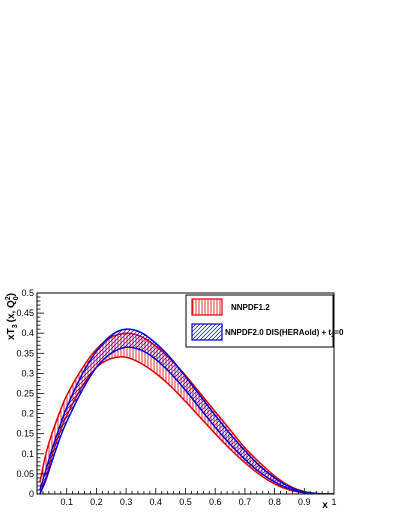 This screenshot has height=518, width=401. I want to click on y-tick-label: 0.3, so click(27, 373).